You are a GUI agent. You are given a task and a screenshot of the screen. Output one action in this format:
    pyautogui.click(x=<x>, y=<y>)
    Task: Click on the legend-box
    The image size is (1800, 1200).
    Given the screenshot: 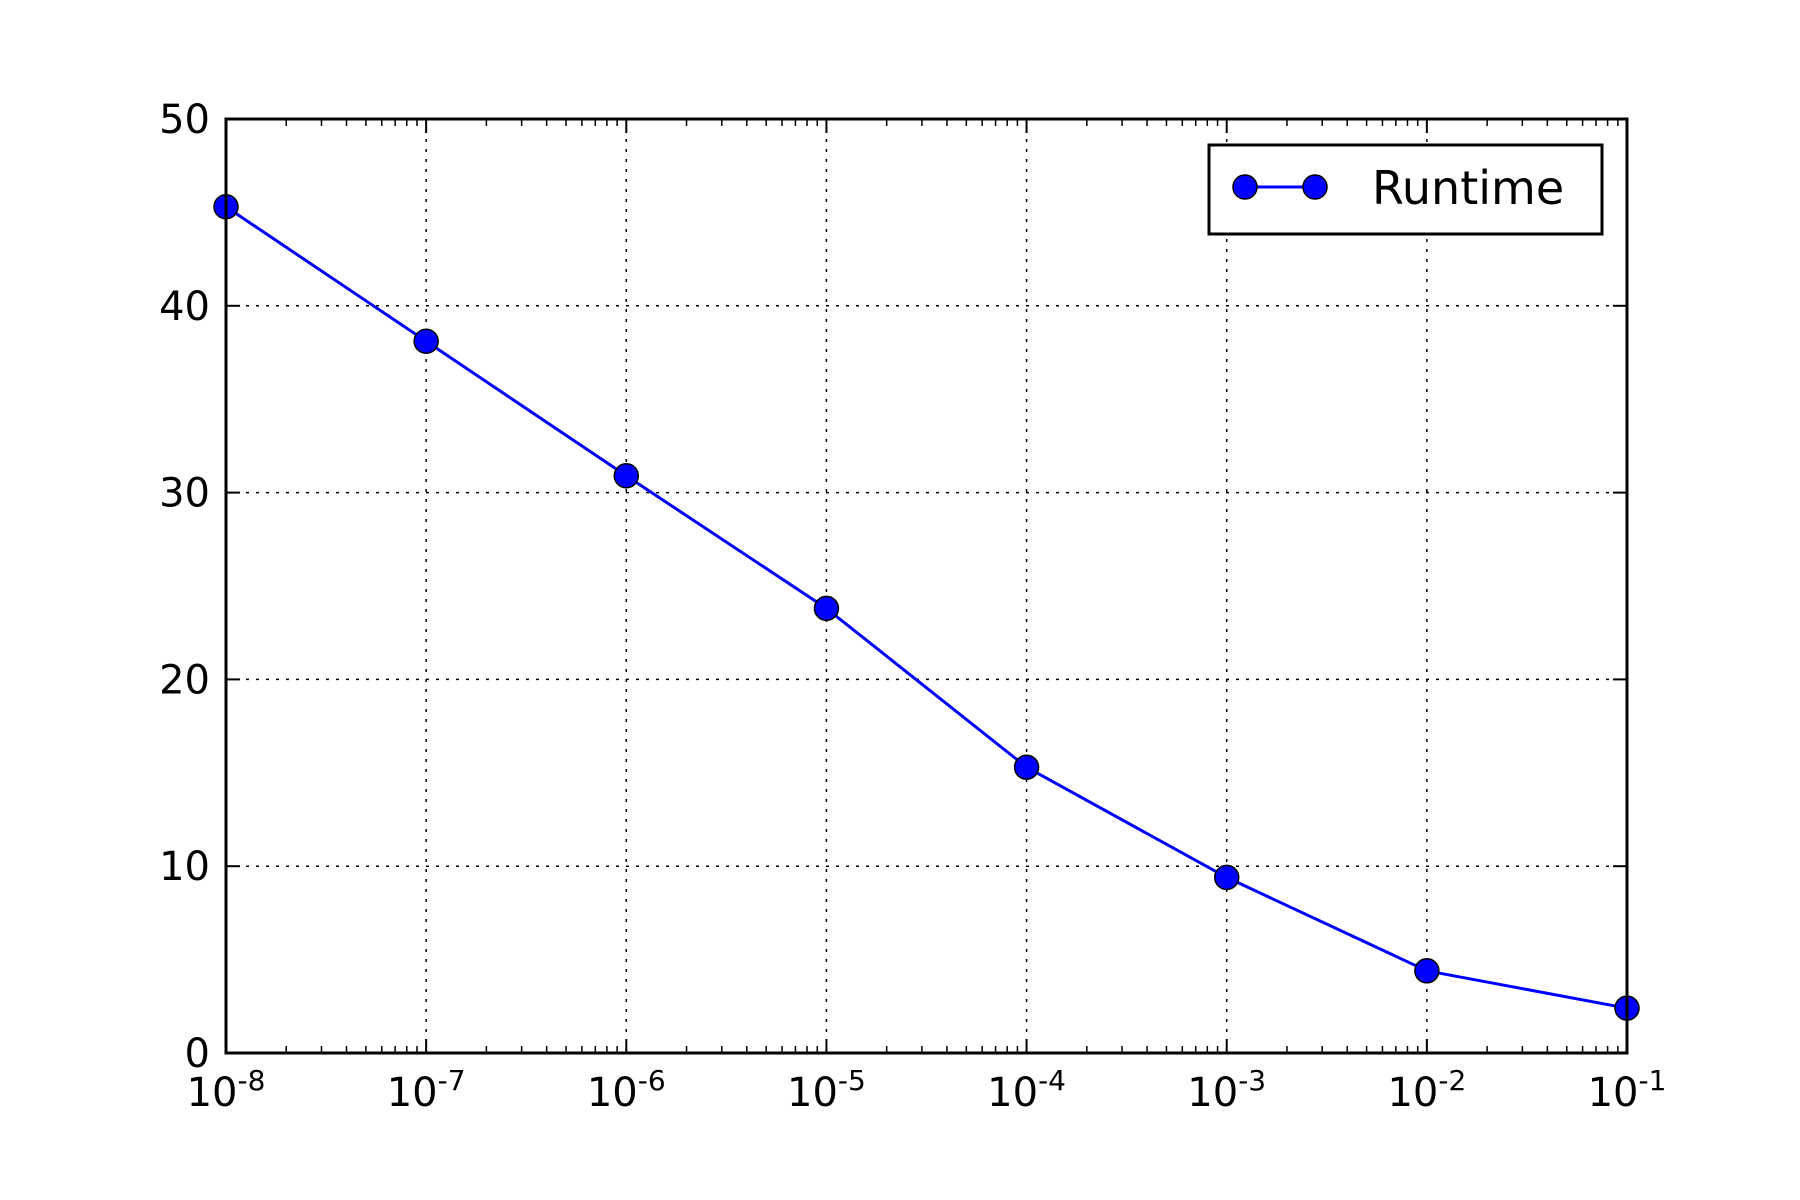 What is the action you would take?
    pyautogui.click(x=1405, y=189)
    